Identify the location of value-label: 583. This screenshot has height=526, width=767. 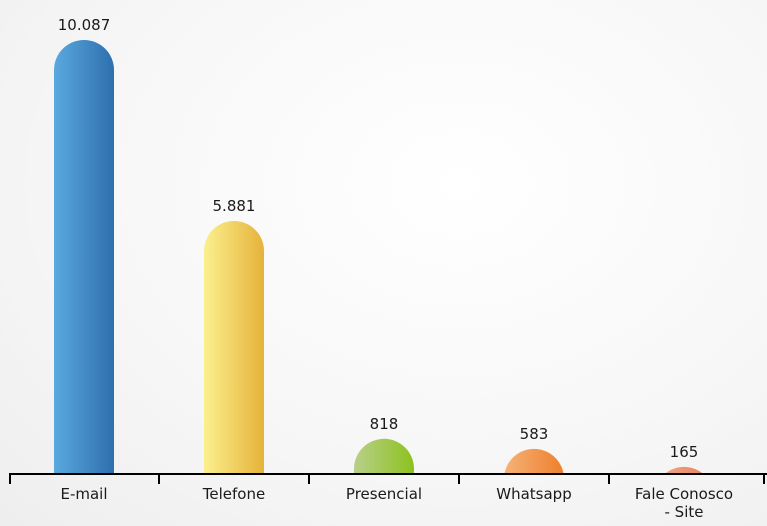
(534, 434).